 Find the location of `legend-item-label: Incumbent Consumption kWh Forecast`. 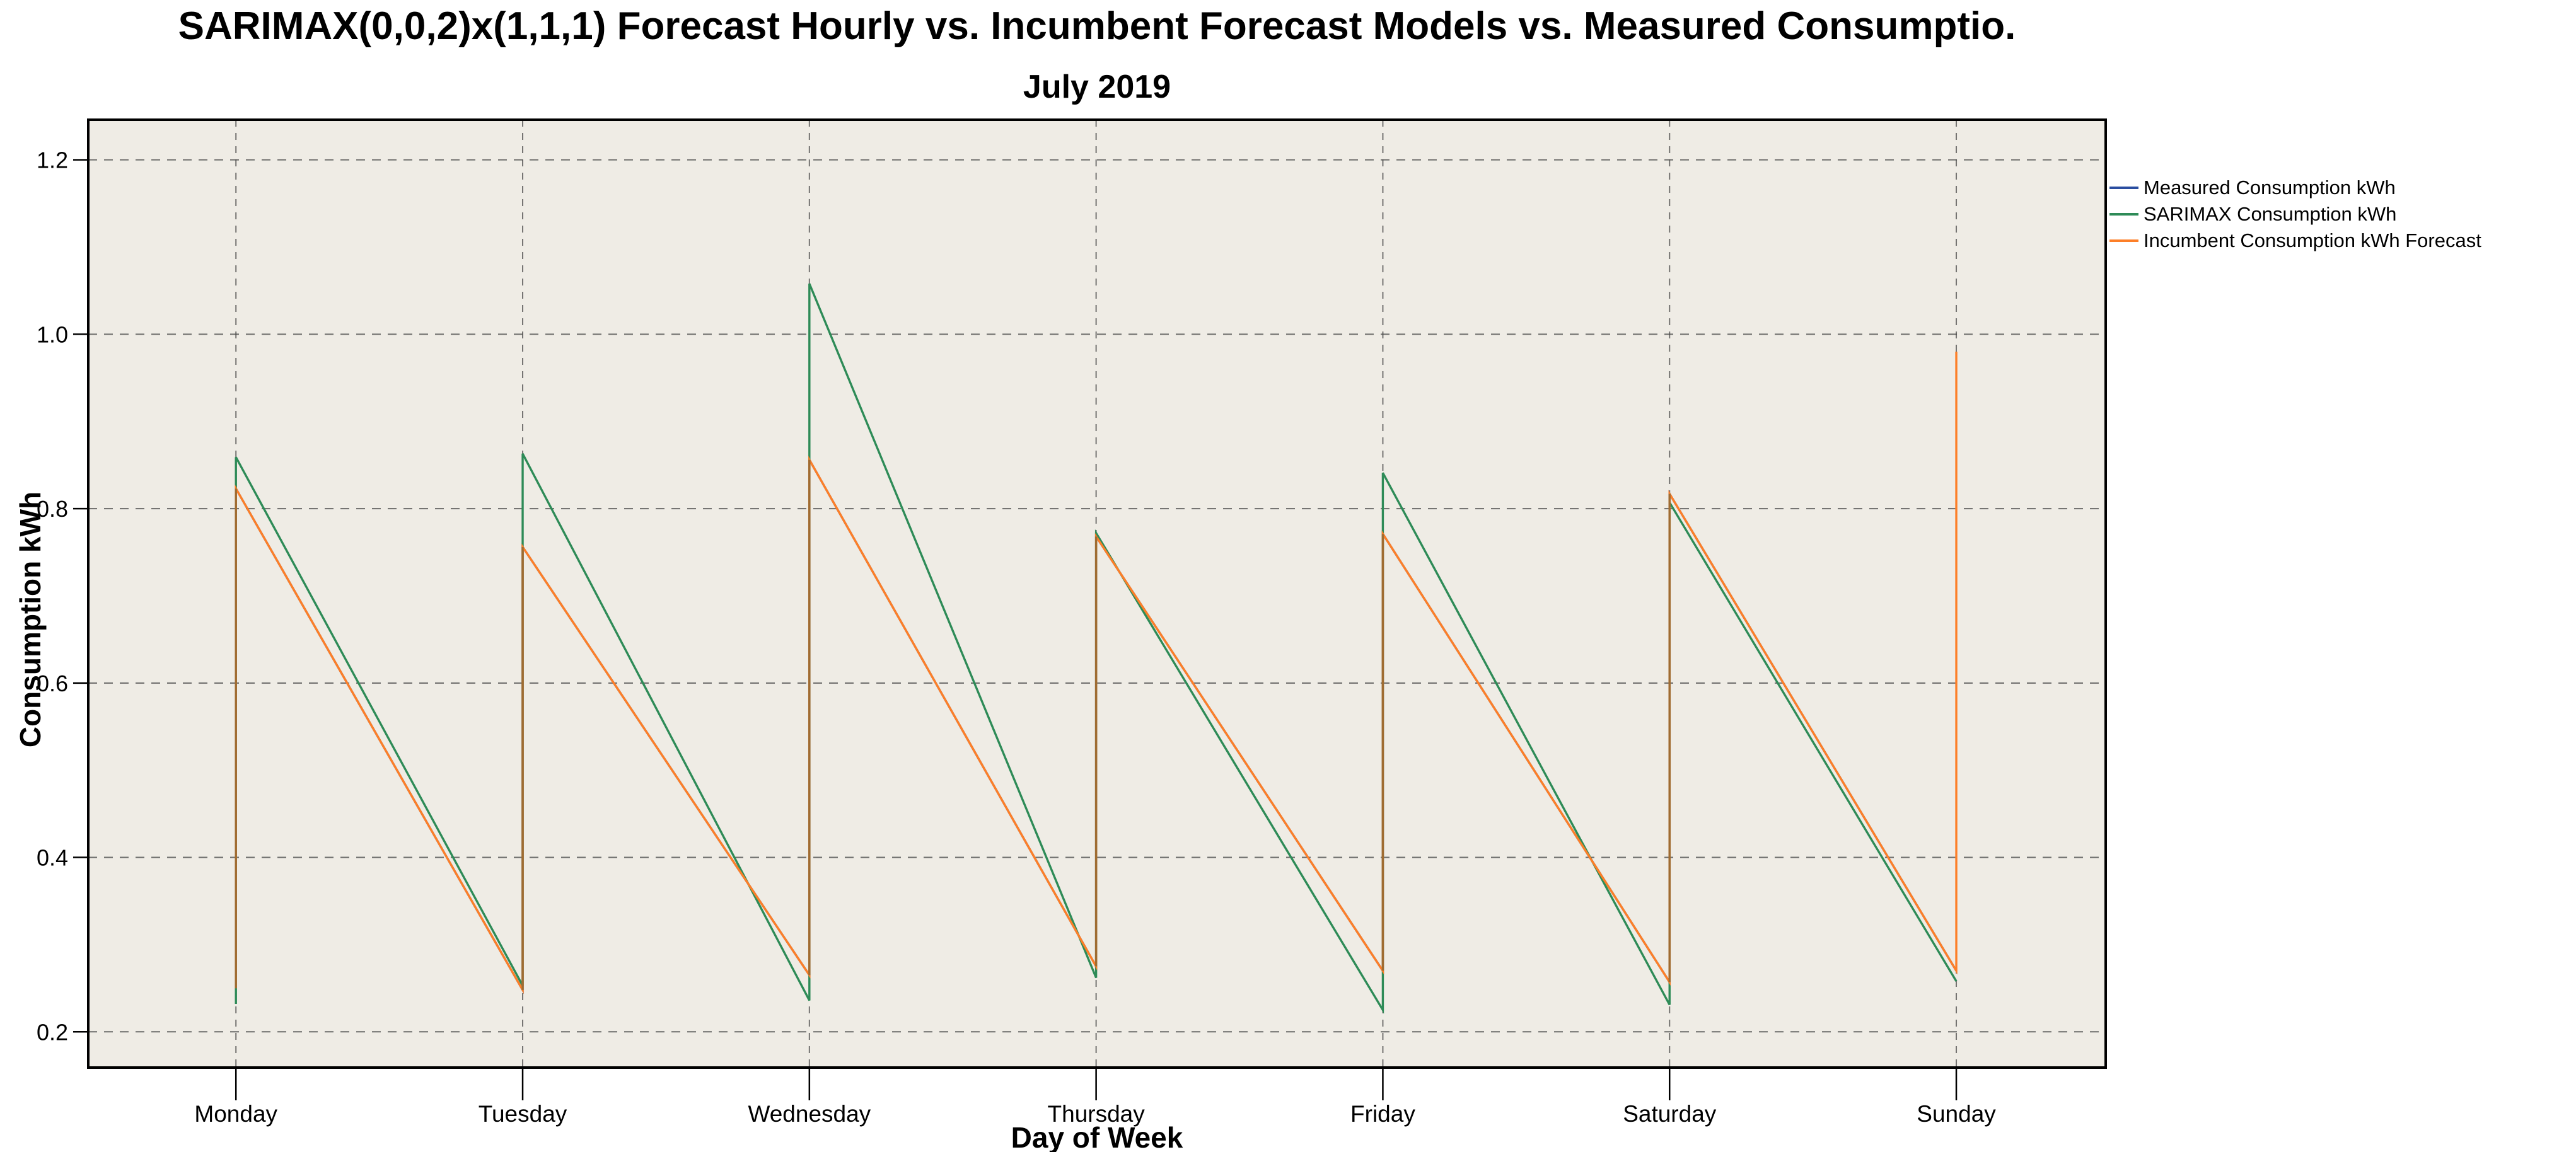

legend-item-label: Incumbent Consumption kWh Forecast is located at coordinates (2312, 240).